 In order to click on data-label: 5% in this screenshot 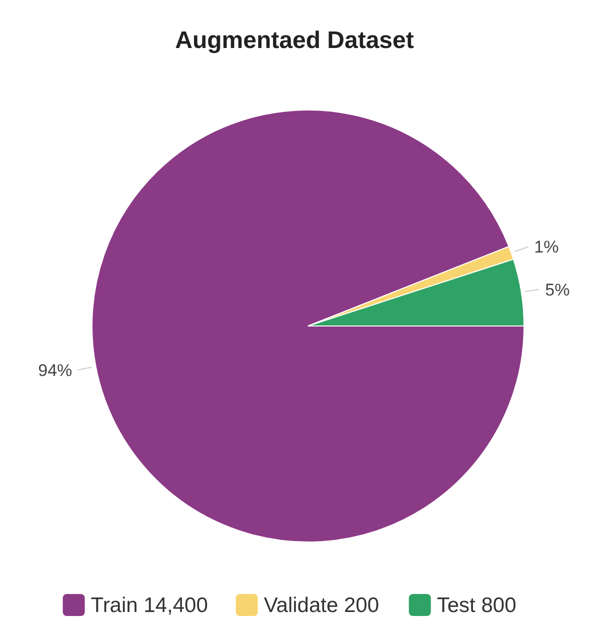, I will do `click(557, 290)`.